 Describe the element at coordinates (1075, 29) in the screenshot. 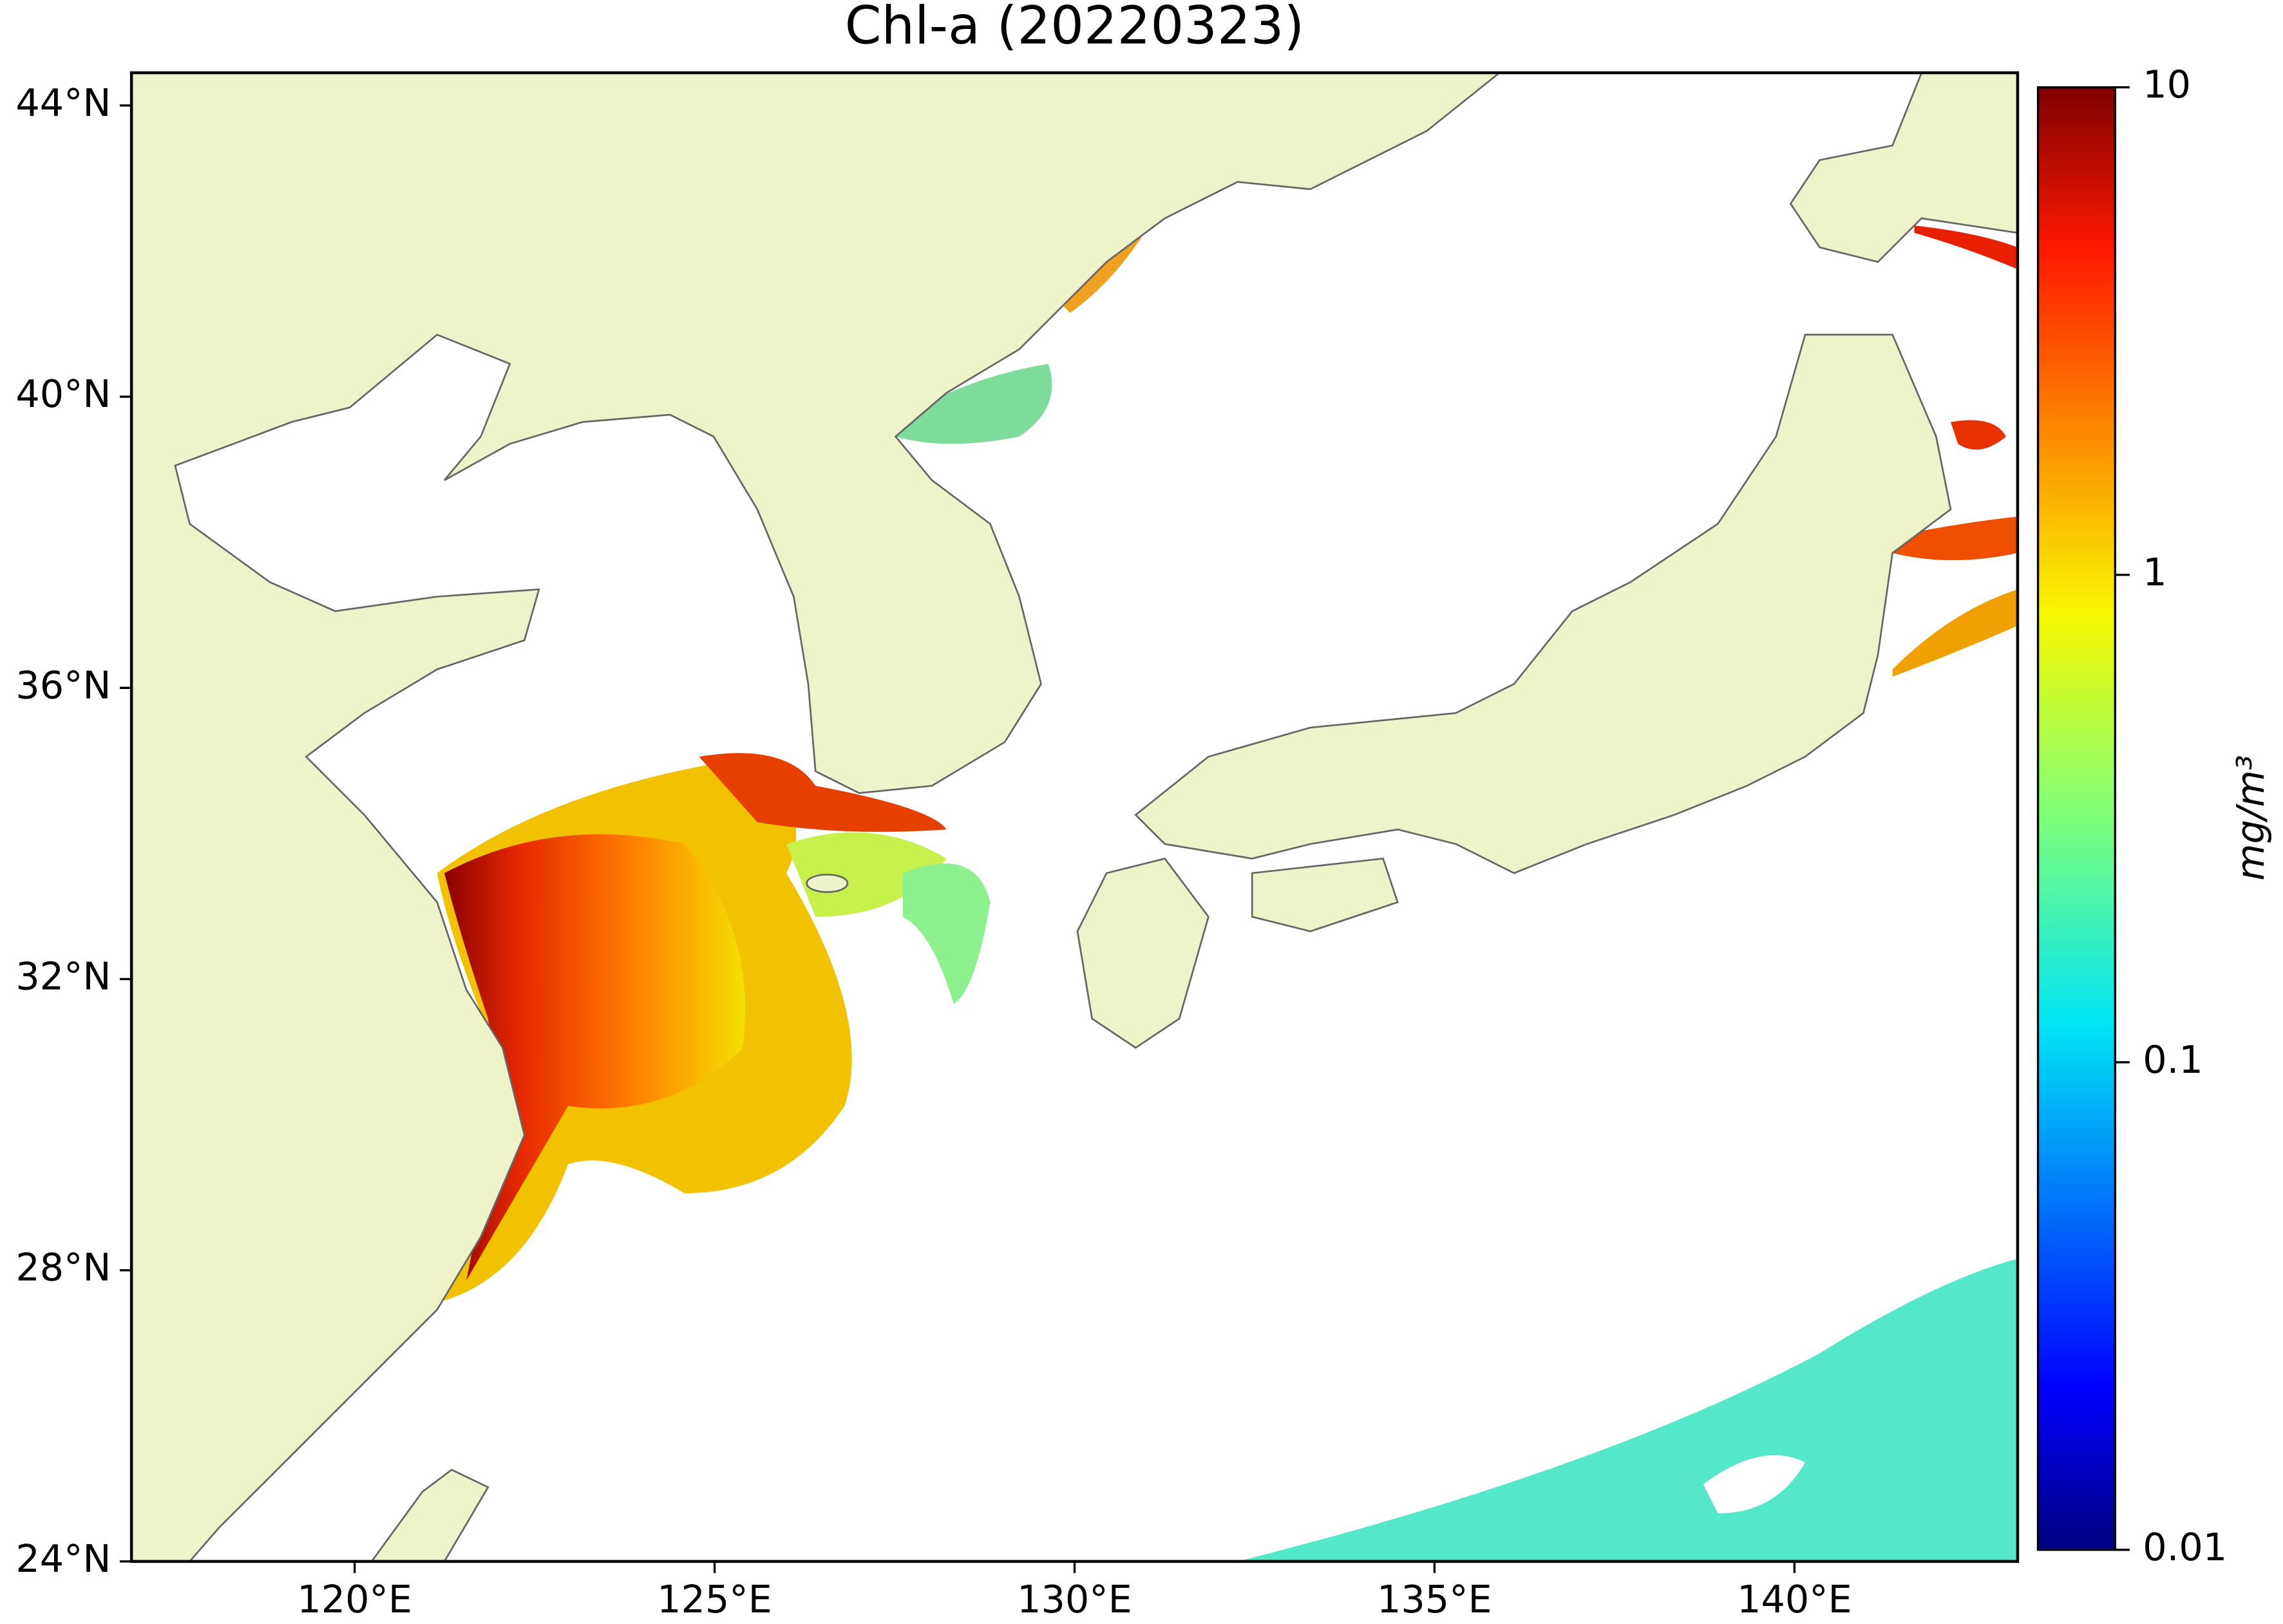

I see `chart-title: Chl-a (20220323)` at that location.